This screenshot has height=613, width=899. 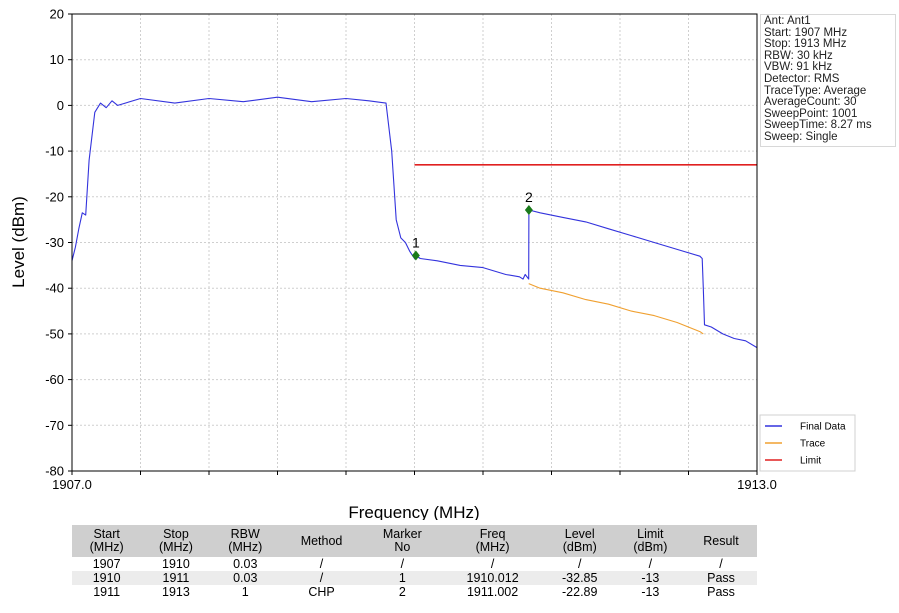 What do you see at coordinates (798, 67) in the screenshot?
I see `settings-line: VBW: 91 kHz` at bounding box center [798, 67].